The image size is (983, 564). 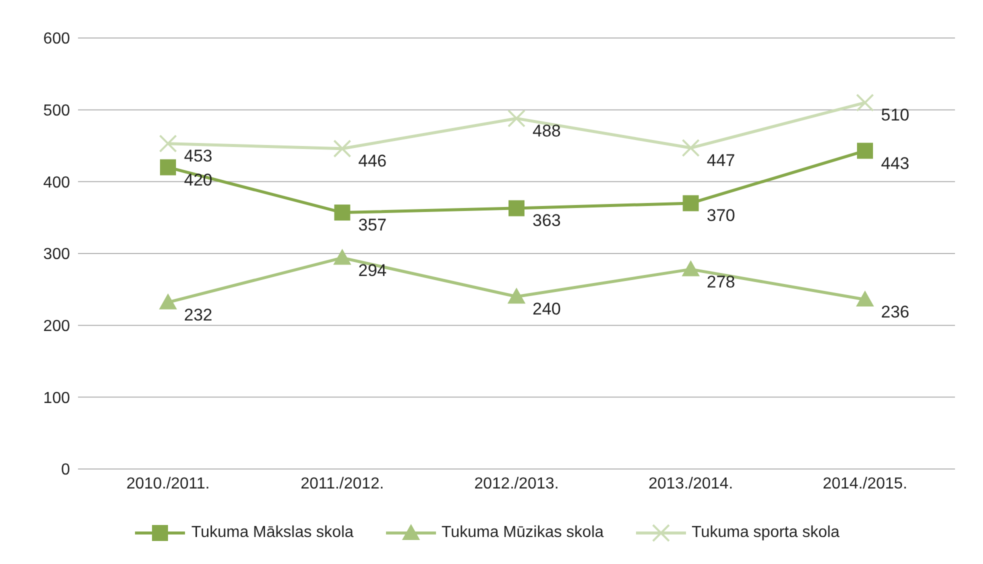 I want to click on y-tick-label: 300, so click(x=56, y=255).